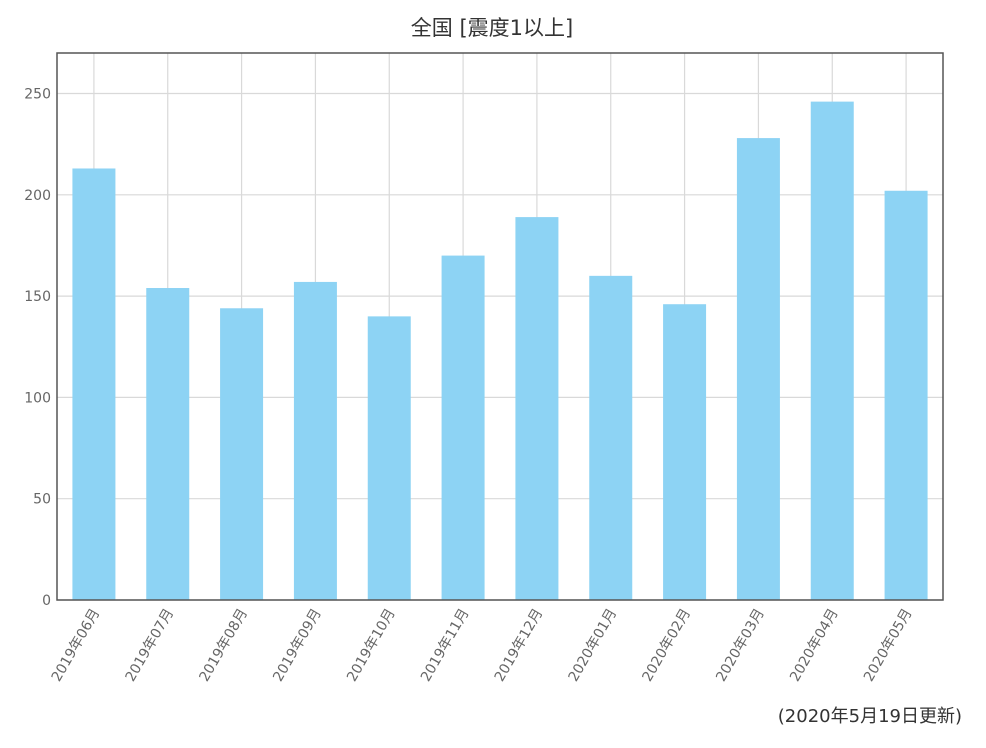 This screenshot has height=748, width=986. Describe the element at coordinates (492, 28) in the screenshot. I see `chart-title: 全国 [震度1以上]` at that location.